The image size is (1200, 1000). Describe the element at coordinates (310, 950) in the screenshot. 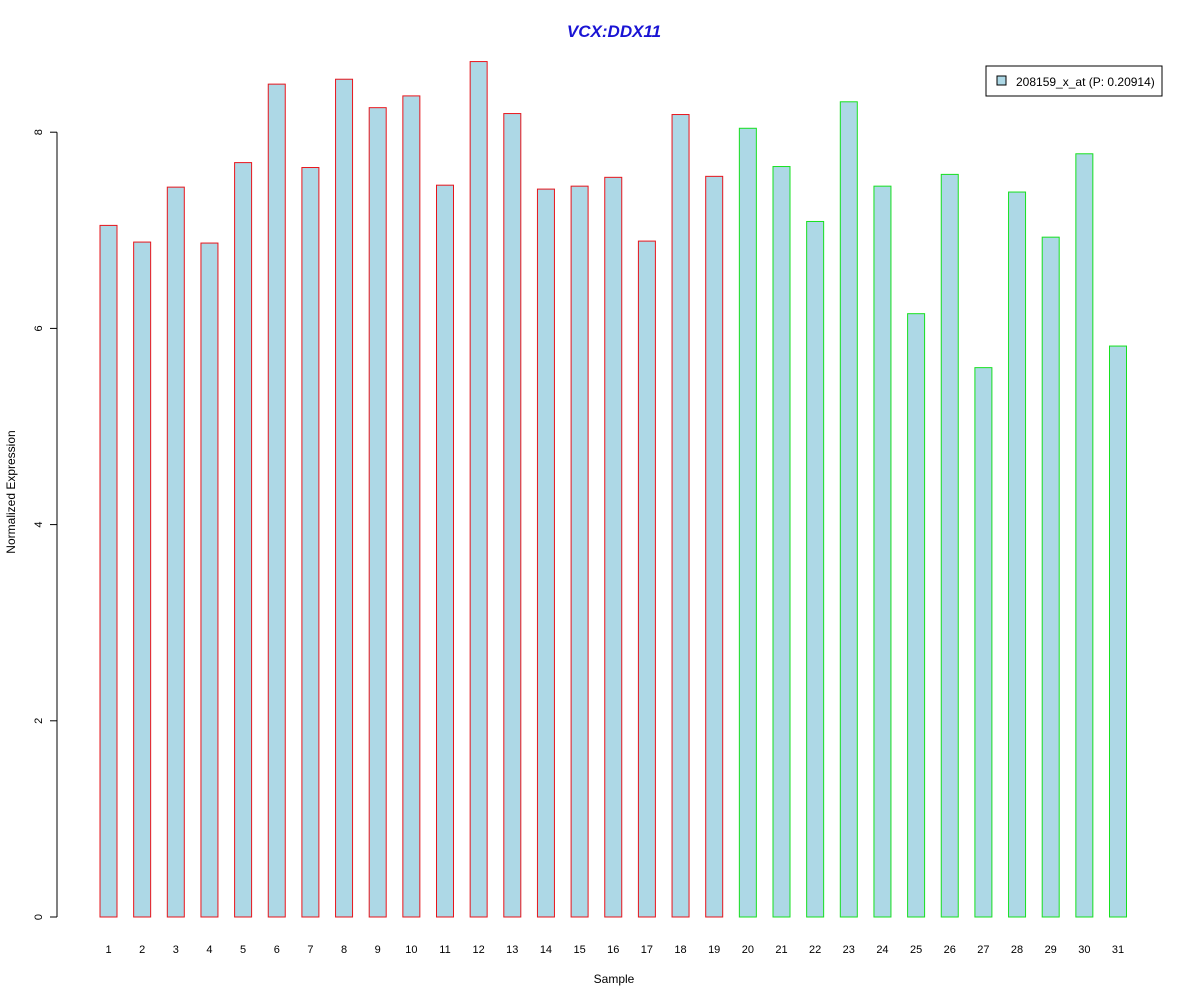

I see `x-tick-label: 7` at that location.